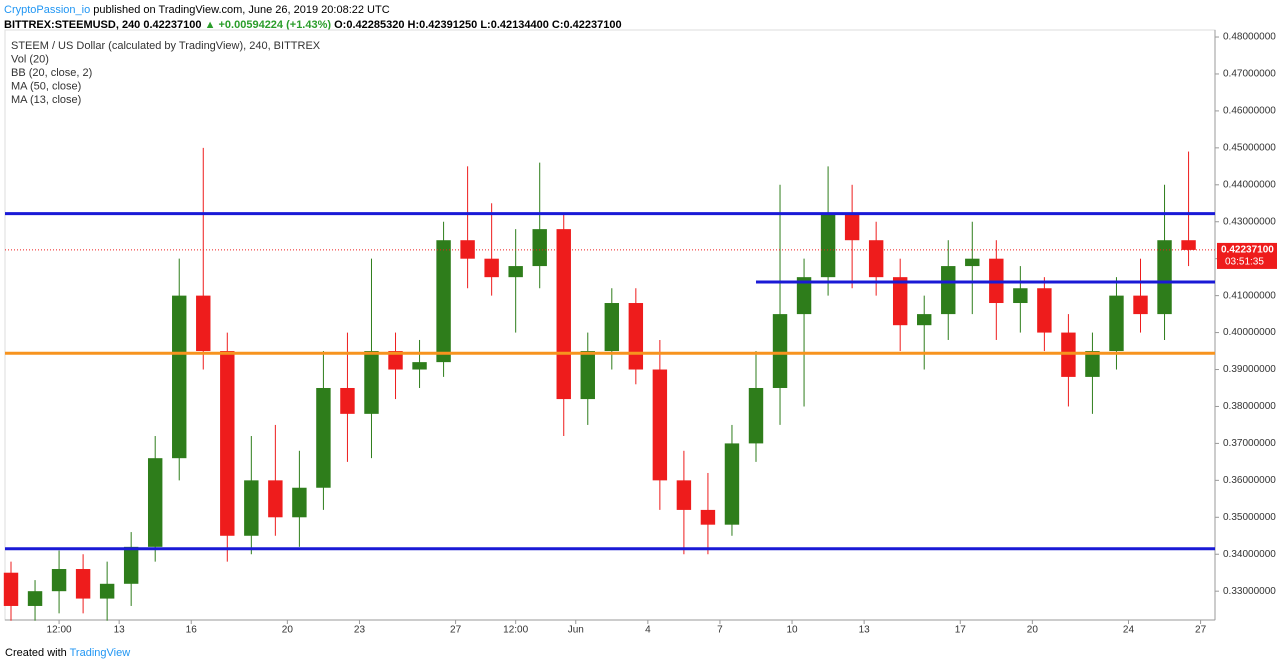  What do you see at coordinates (1249, 554) in the screenshot?
I see `y-tick-label: 0.34000000` at bounding box center [1249, 554].